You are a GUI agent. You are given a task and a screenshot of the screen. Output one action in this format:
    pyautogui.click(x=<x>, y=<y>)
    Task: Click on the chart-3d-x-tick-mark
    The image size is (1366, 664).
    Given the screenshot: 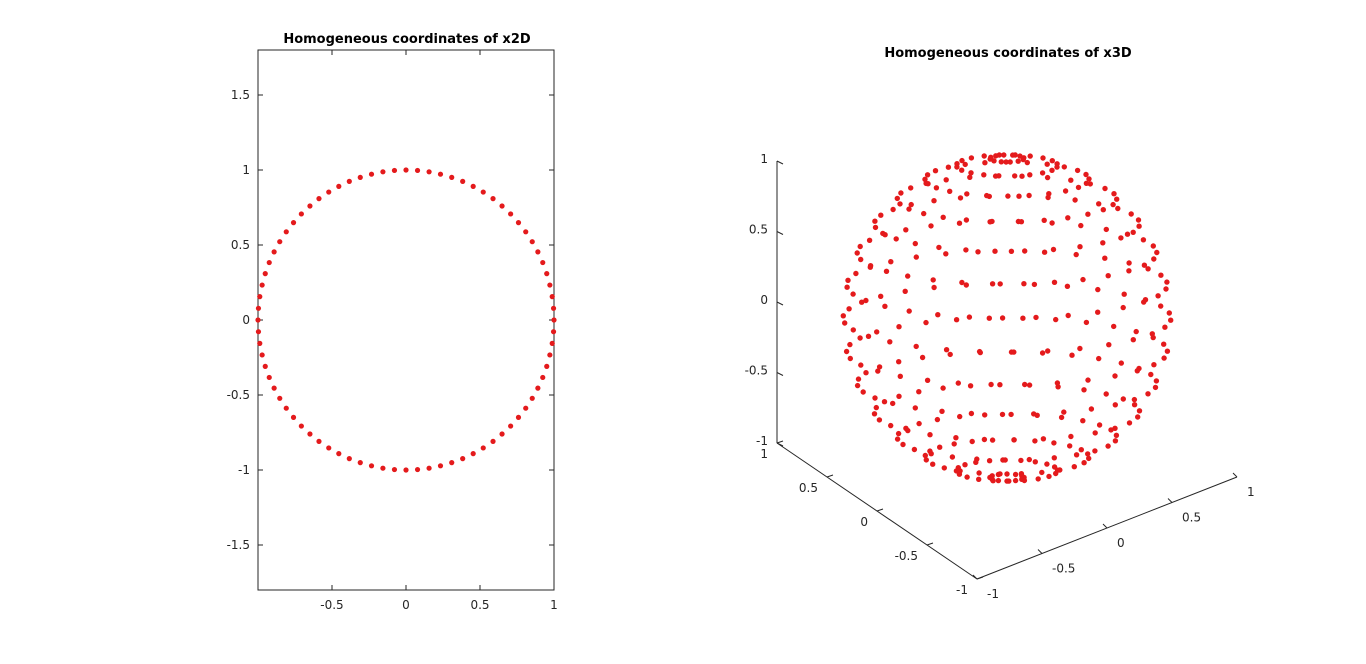 What is the action you would take?
    pyautogui.click(x=1170, y=500)
    